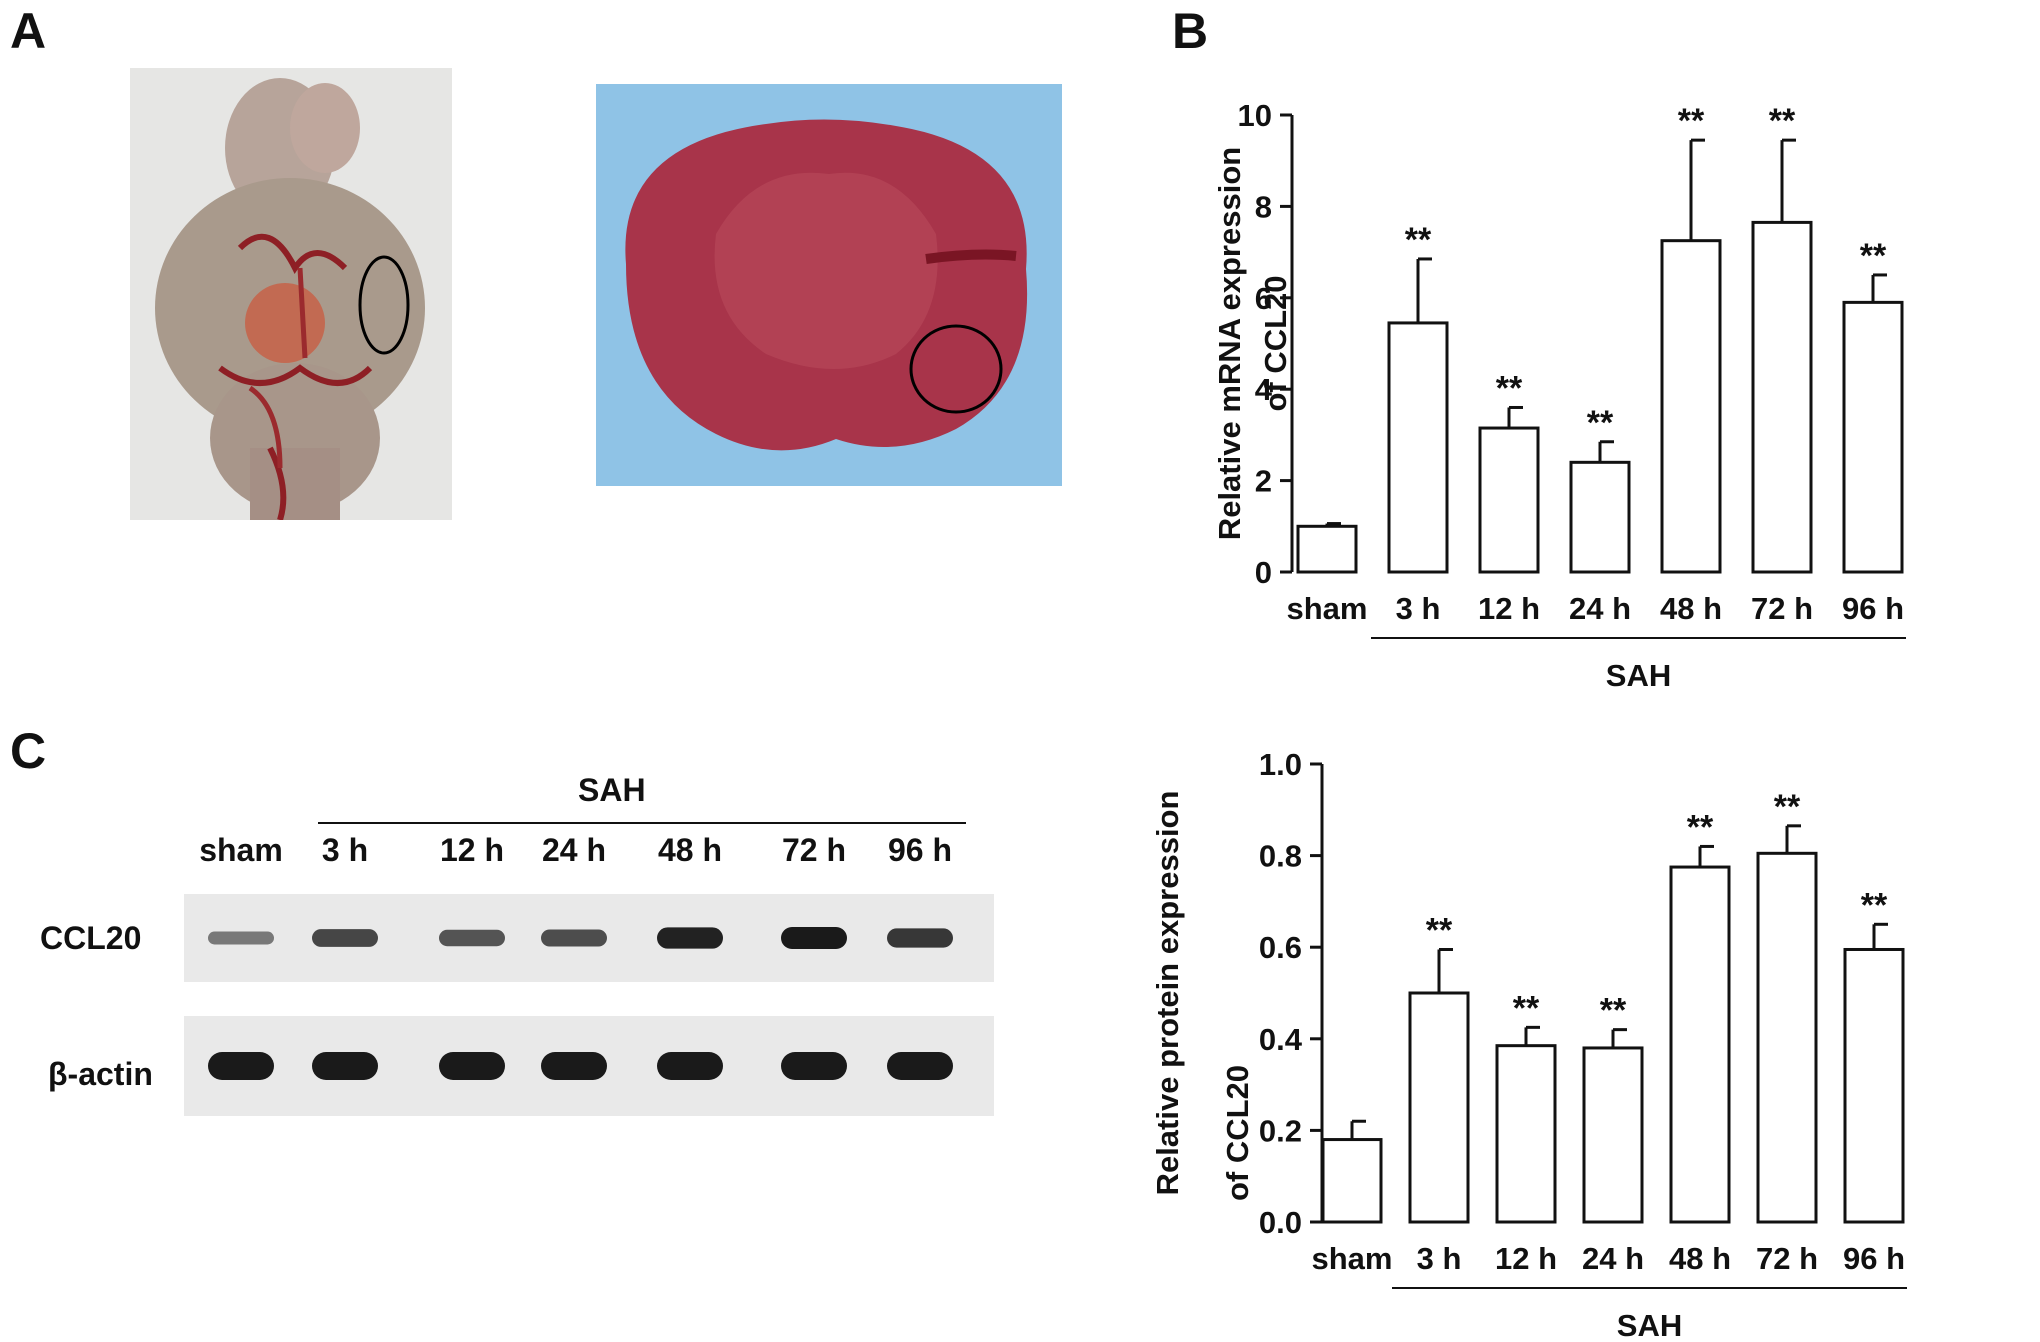  I want to click on y-axis-label: Relative protein expression, so click(1167, 993).